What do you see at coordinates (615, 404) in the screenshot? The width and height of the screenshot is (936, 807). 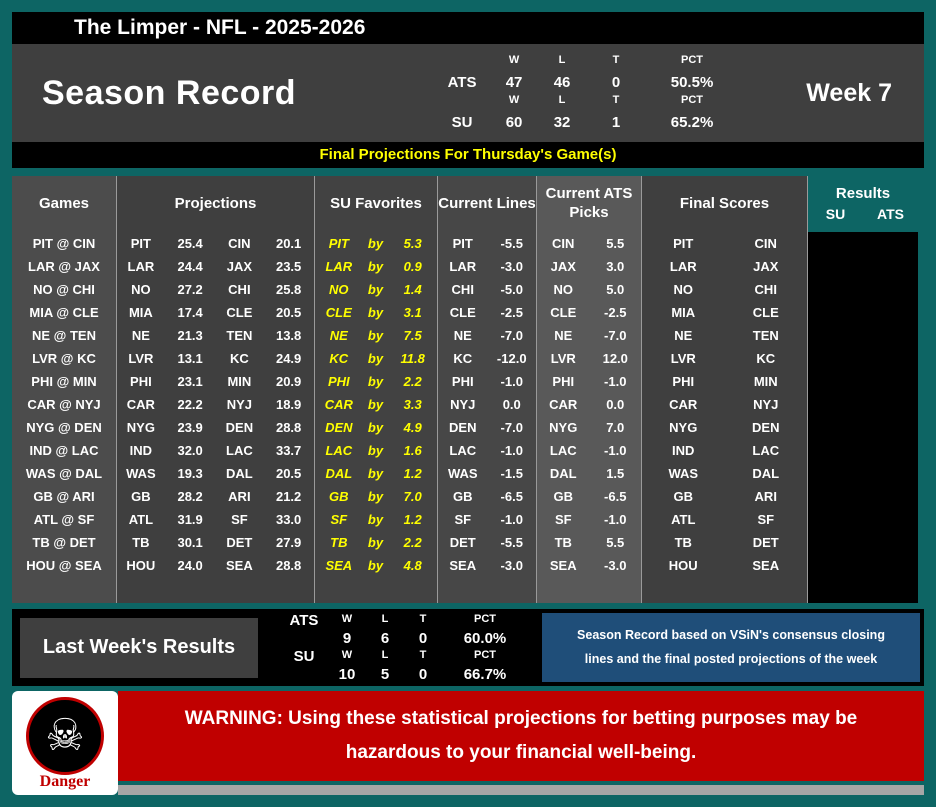 I see `pick-value: 0.0` at bounding box center [615, 404].